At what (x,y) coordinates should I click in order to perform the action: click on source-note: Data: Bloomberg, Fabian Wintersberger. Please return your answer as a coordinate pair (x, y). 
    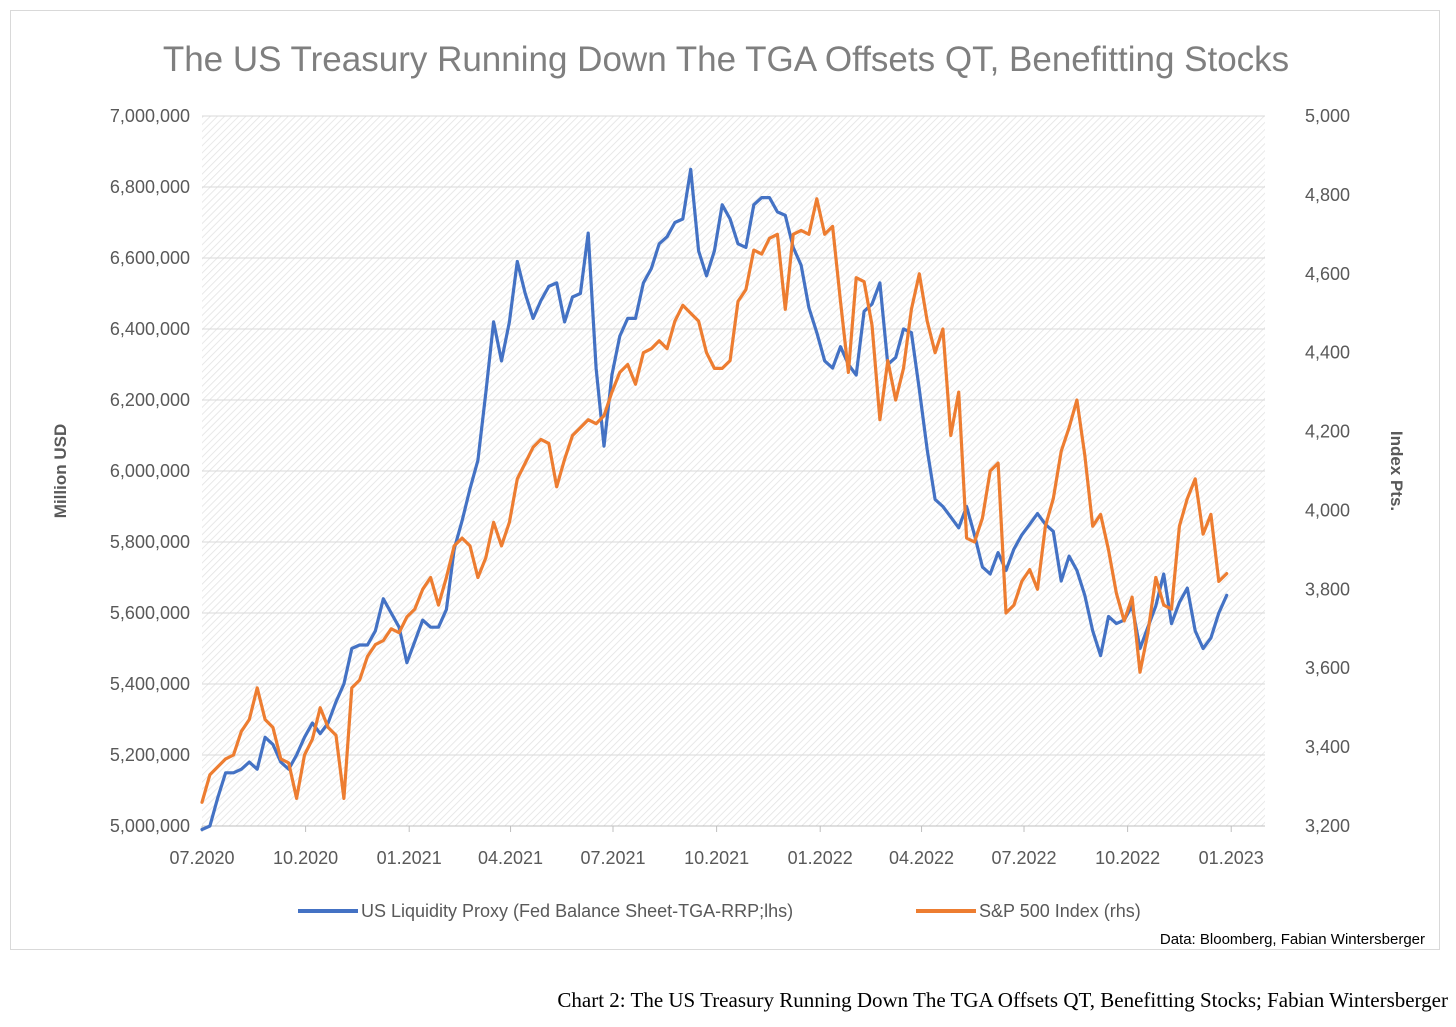
    Looking at the image, I should click on (1292, 939).